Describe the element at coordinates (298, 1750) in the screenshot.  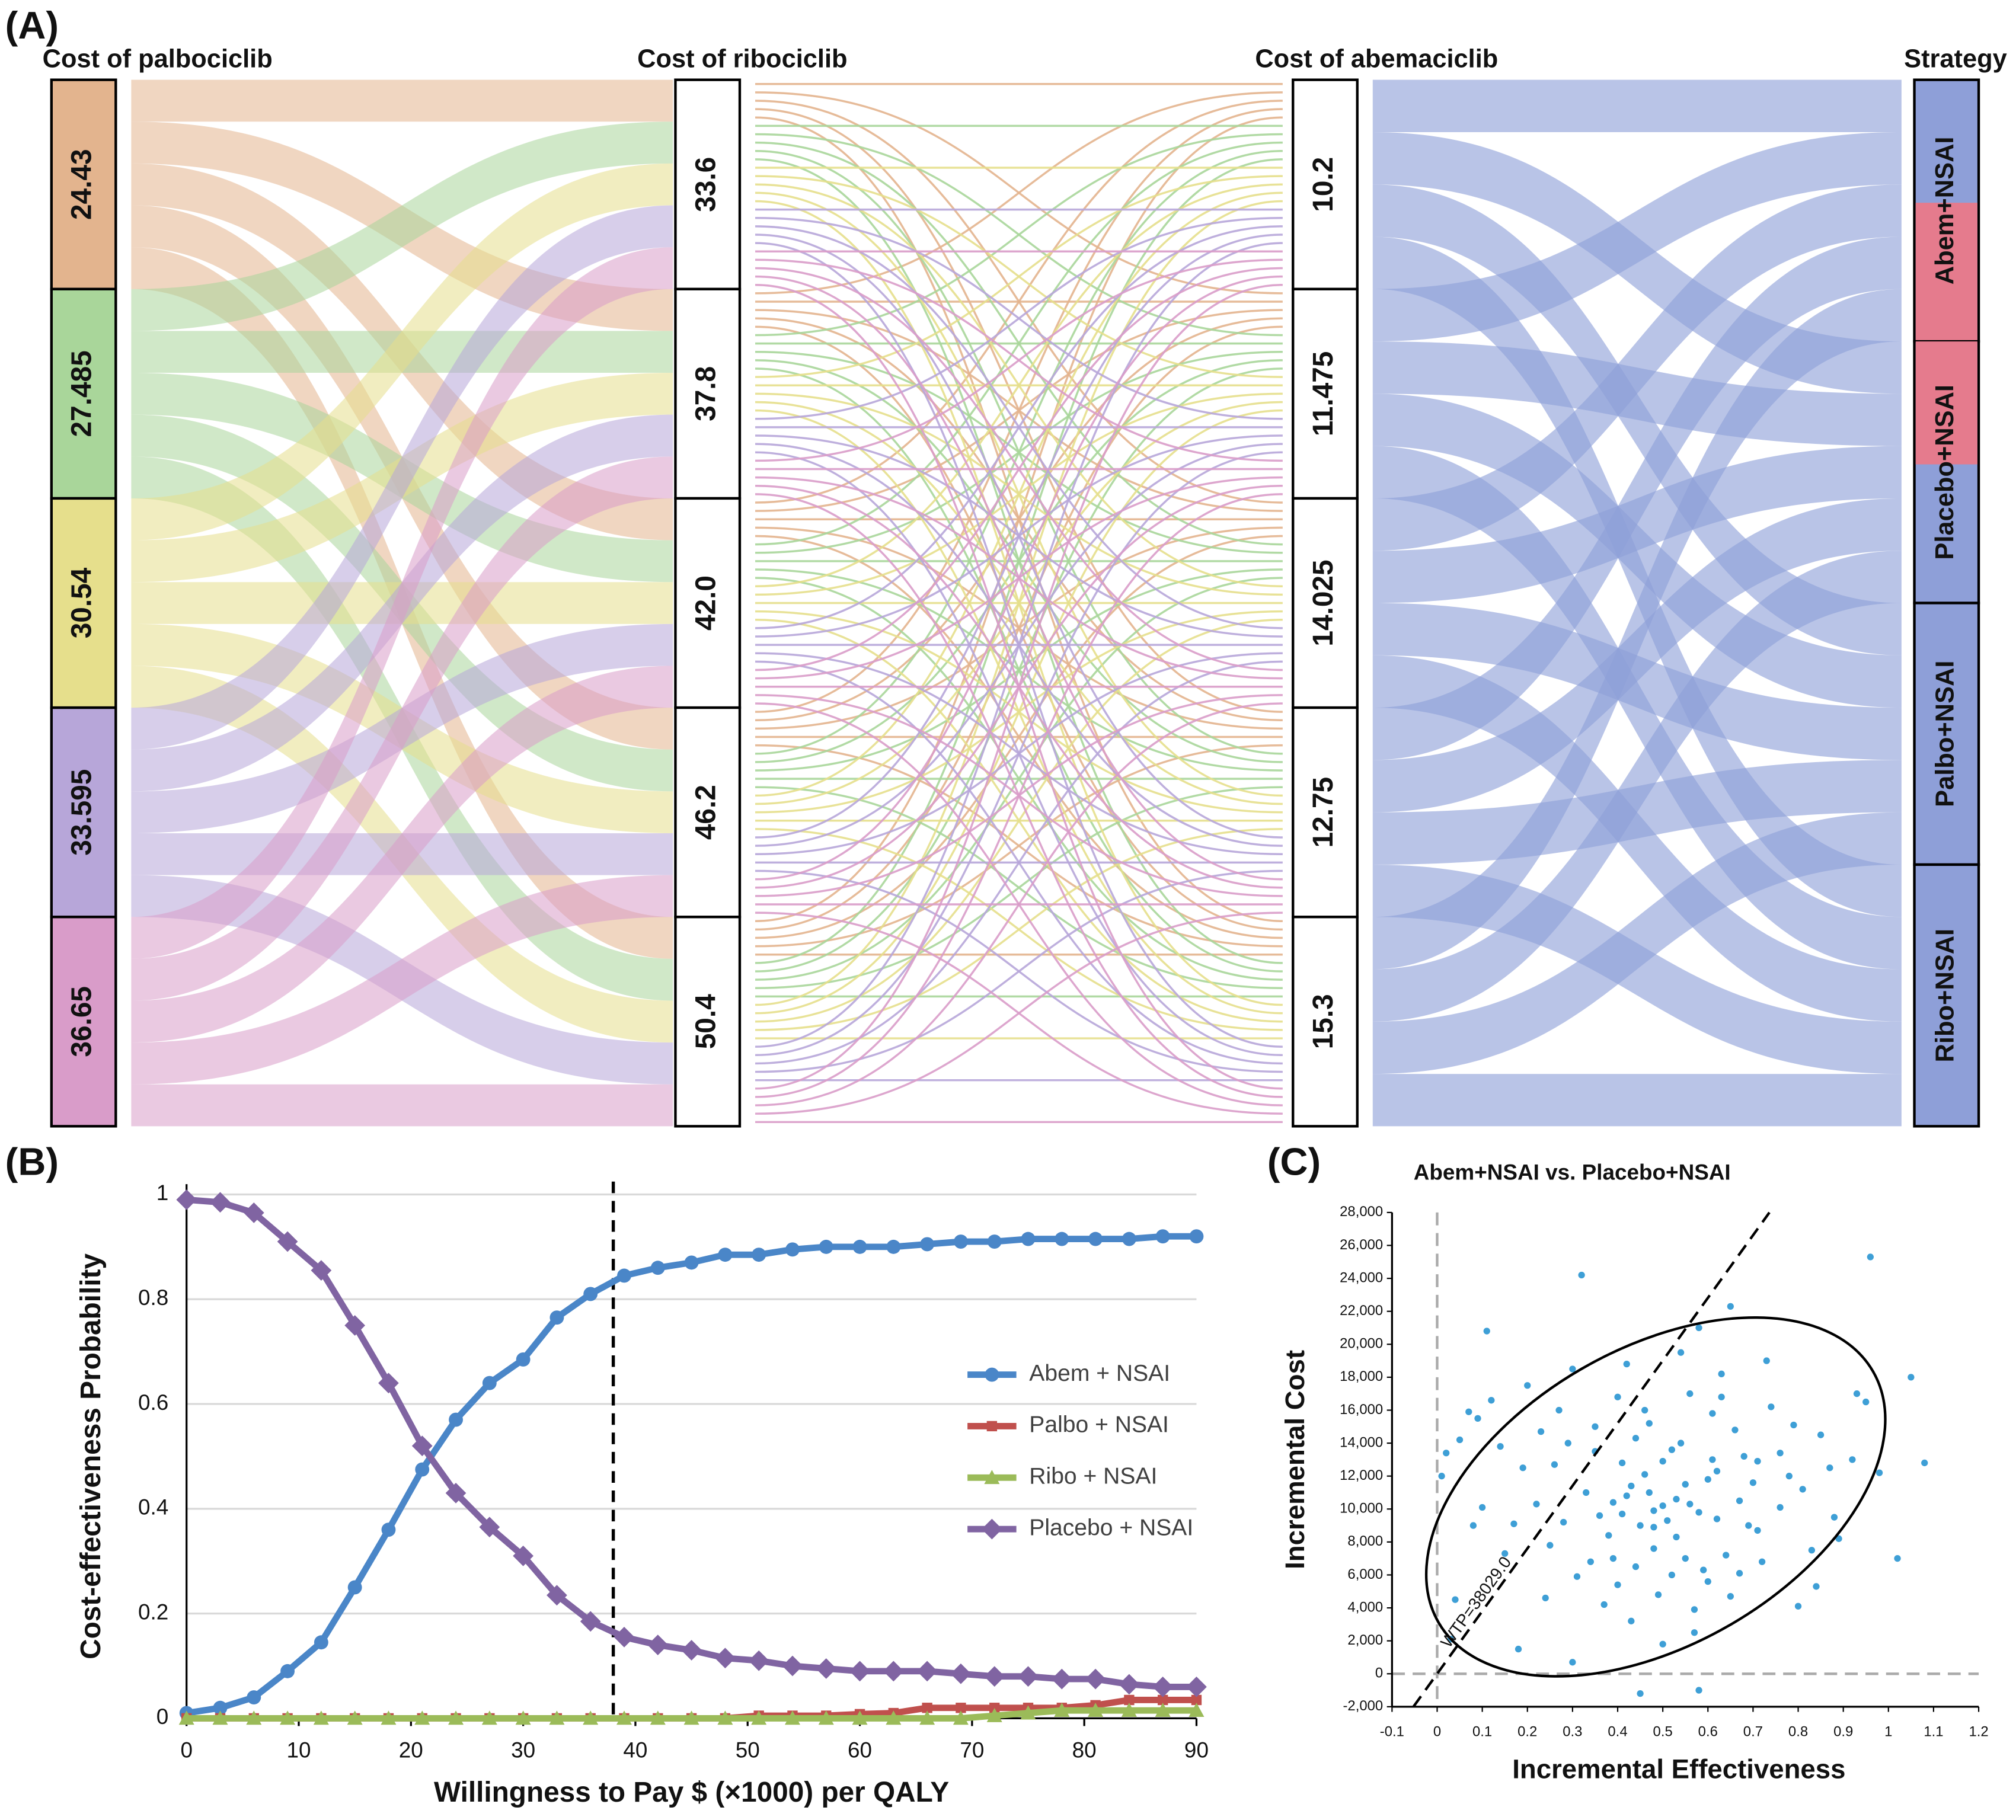
I see `x-tick-label: 10` at that location.